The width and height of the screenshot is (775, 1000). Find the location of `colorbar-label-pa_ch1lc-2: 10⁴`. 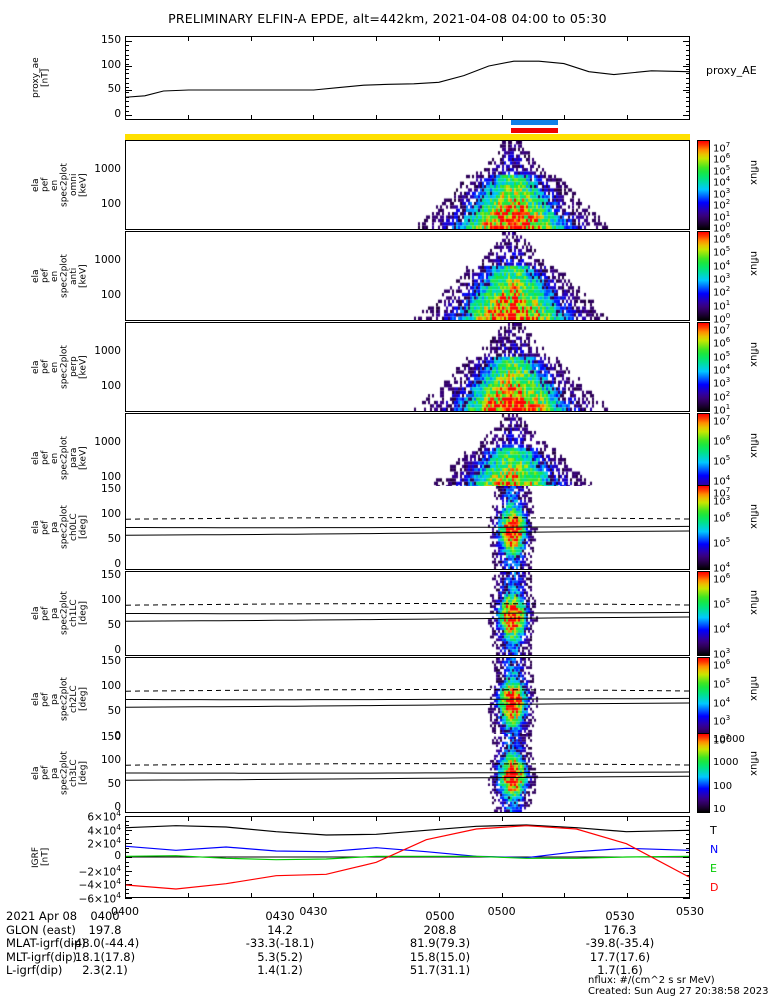

colorbar-label-pa_ch1lc-2: 10⁴ is located at coordinates (722, 629).